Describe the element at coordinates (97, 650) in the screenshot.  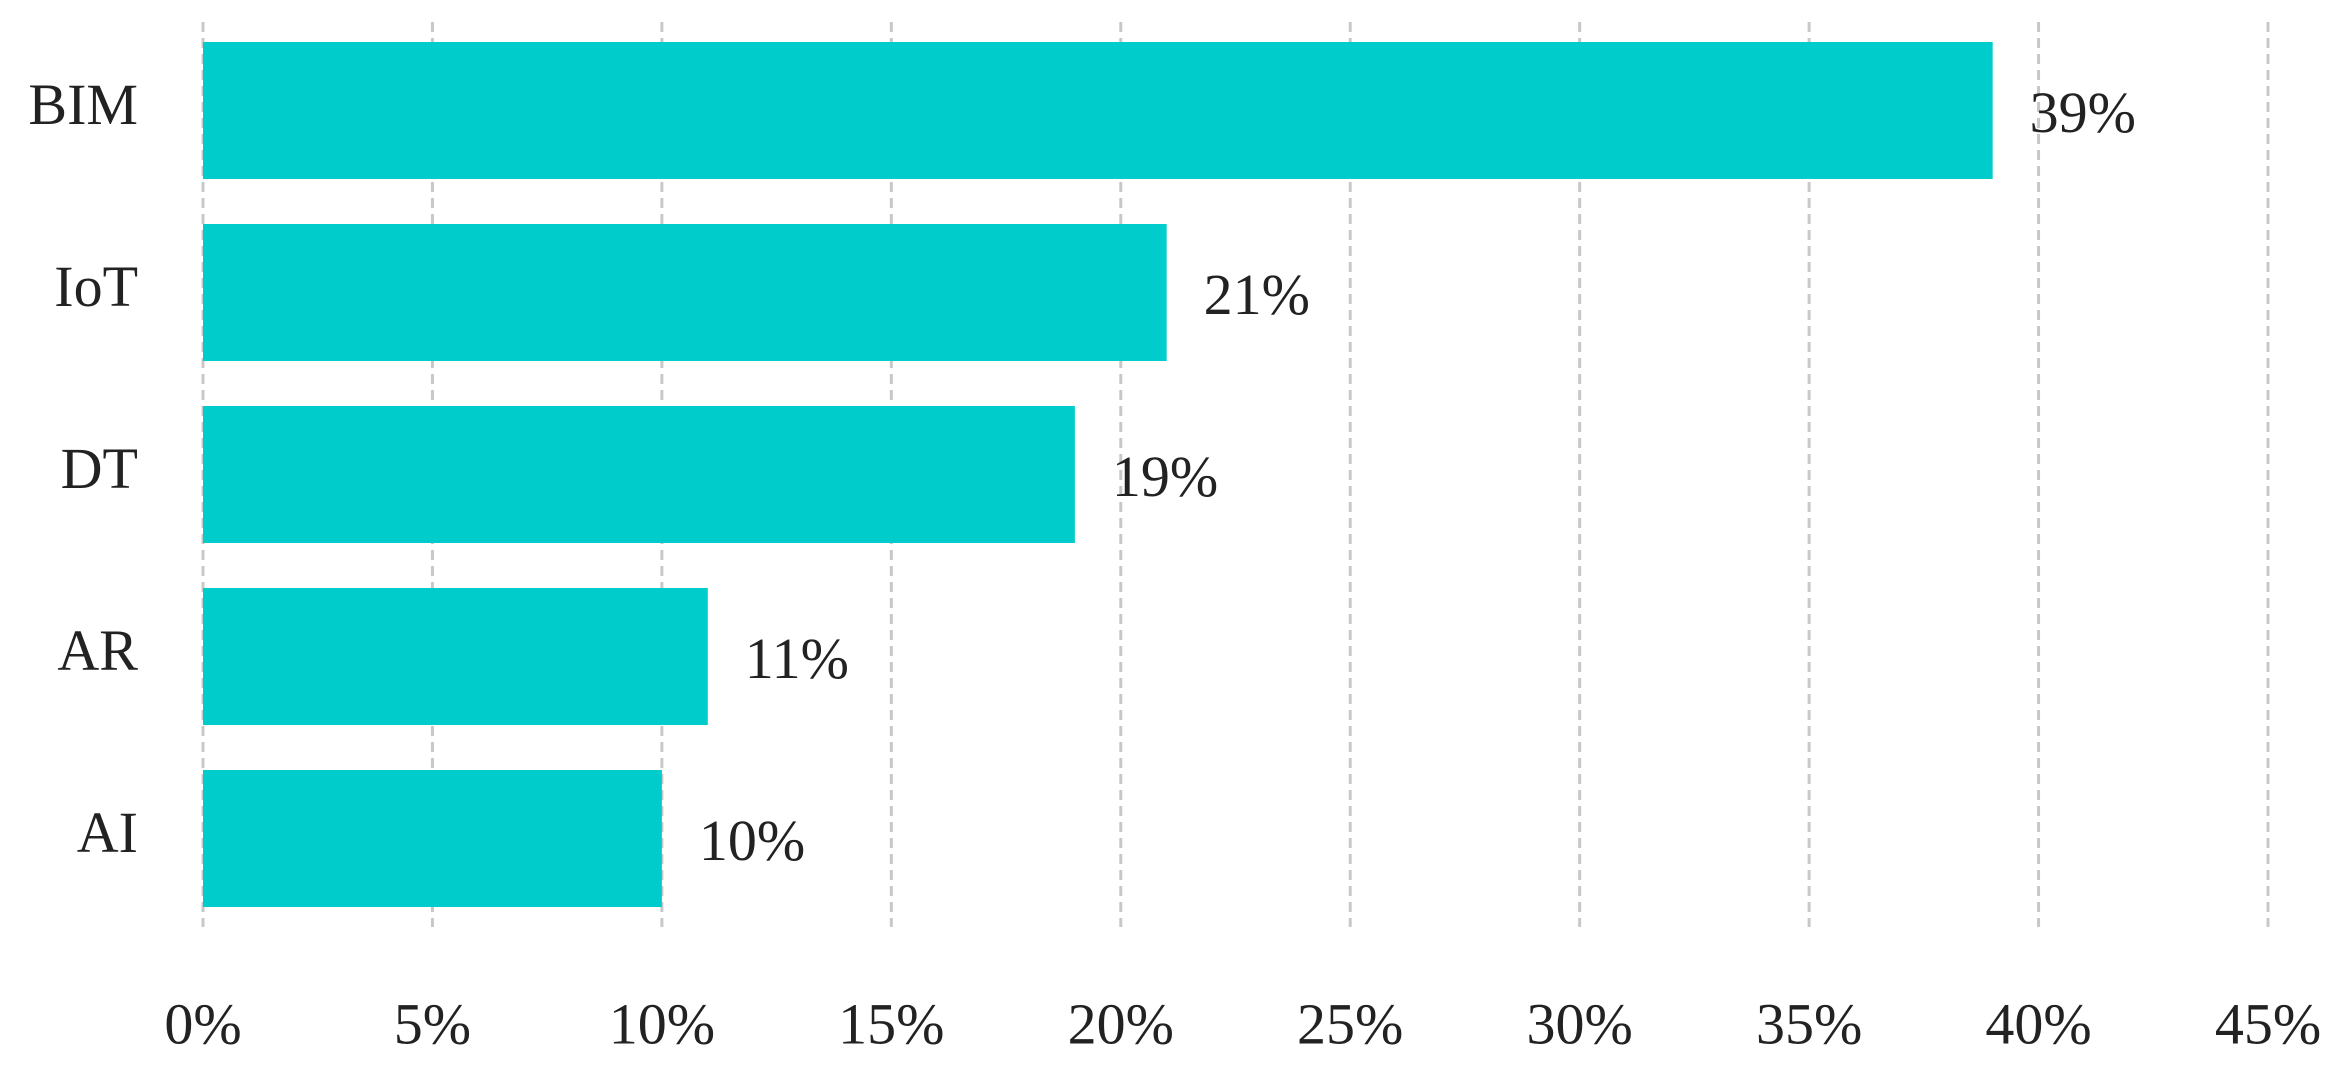
I see `category-label: AR` at that location.